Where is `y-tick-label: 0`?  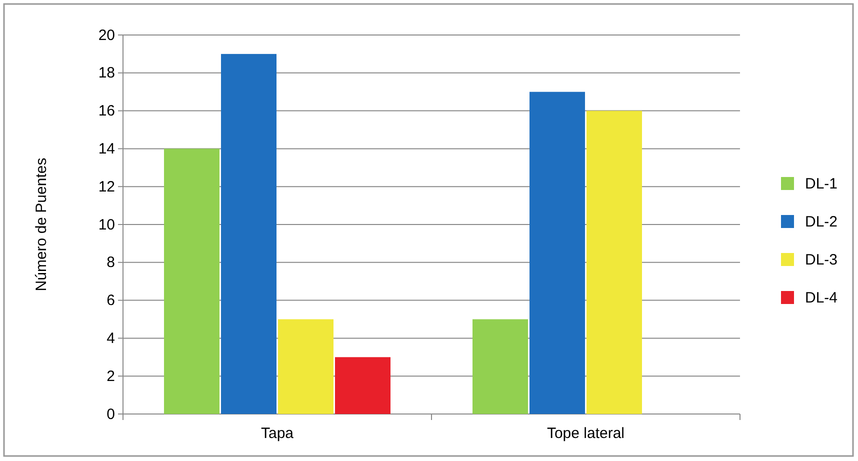 y-tick-label: 0 is located at coordinates (110, 414).